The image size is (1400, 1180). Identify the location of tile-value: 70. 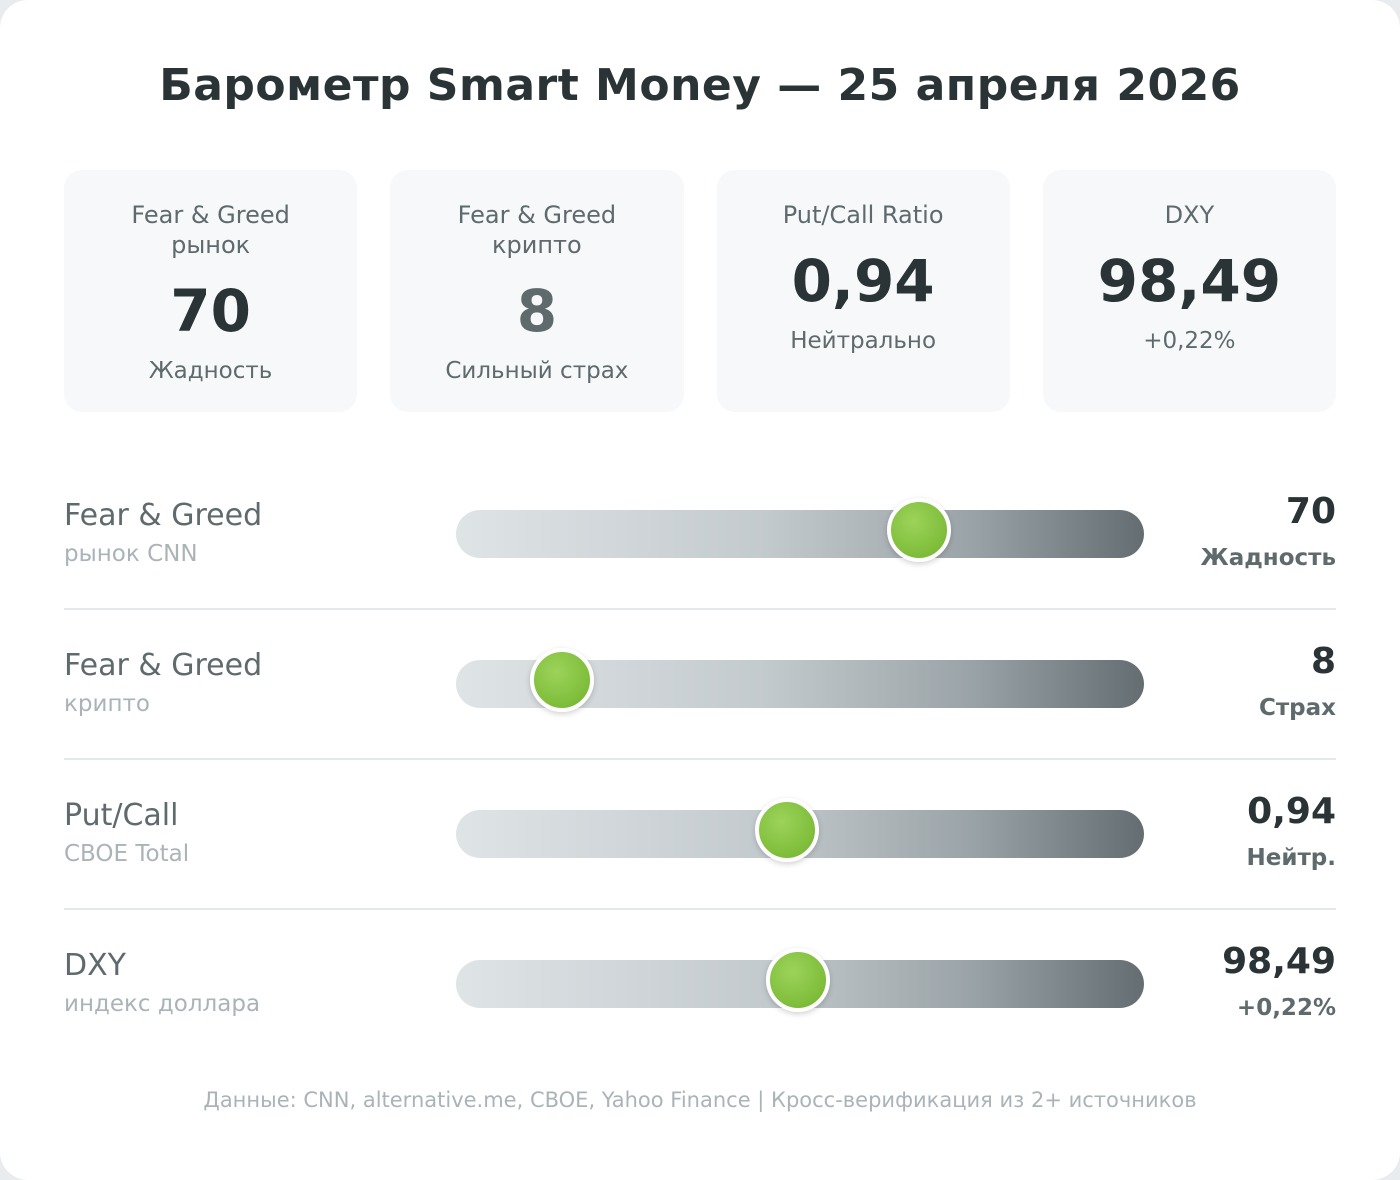
(210, 311).